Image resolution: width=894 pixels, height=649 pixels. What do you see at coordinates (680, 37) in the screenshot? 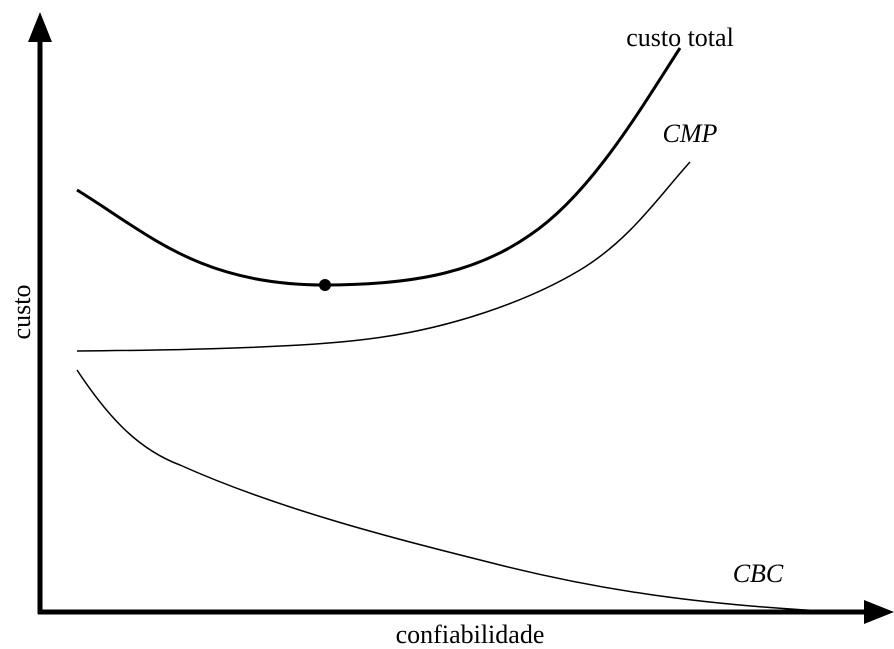
I see `total-cost-label: custo total` at bounding box center [680, 37].